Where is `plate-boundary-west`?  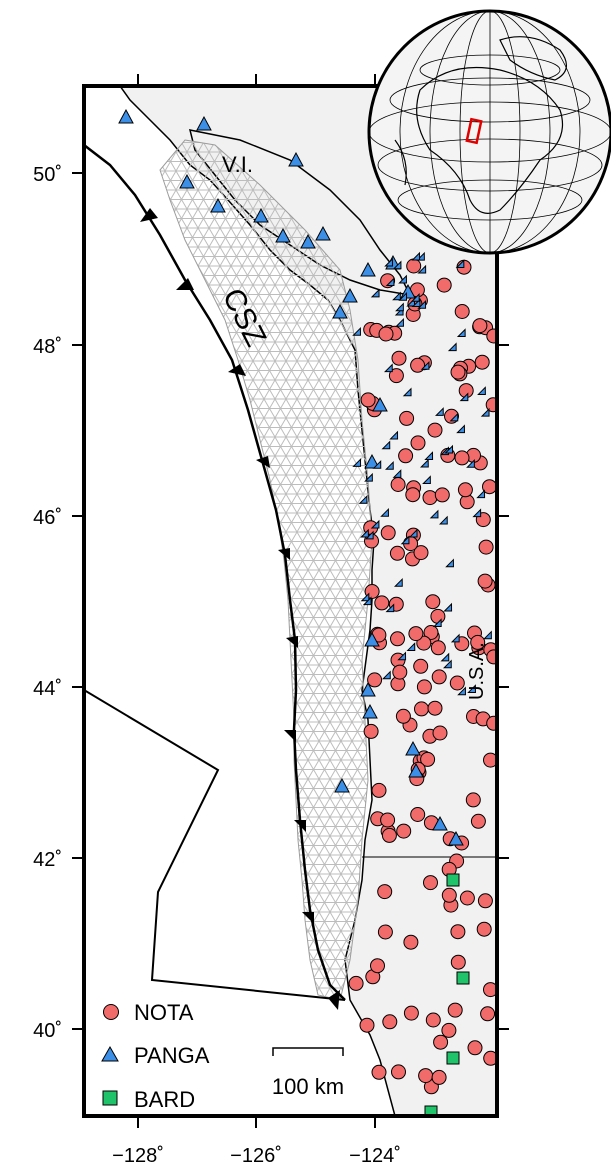
plate-boundary-west is located at coordinates (215, 845).